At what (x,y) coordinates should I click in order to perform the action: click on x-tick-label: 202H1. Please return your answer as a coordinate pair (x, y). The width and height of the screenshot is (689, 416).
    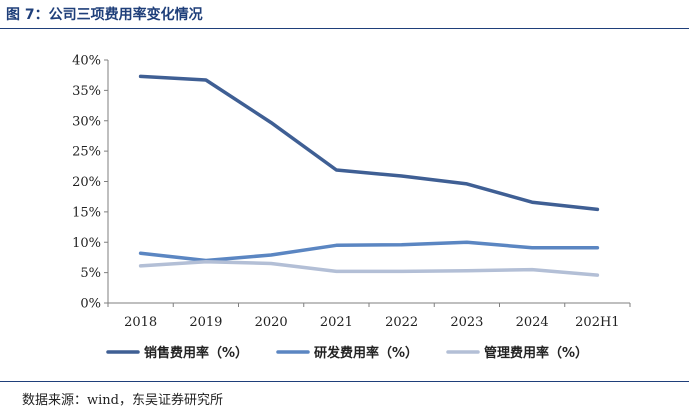
    Looking at the image, I should click on (597, 322).